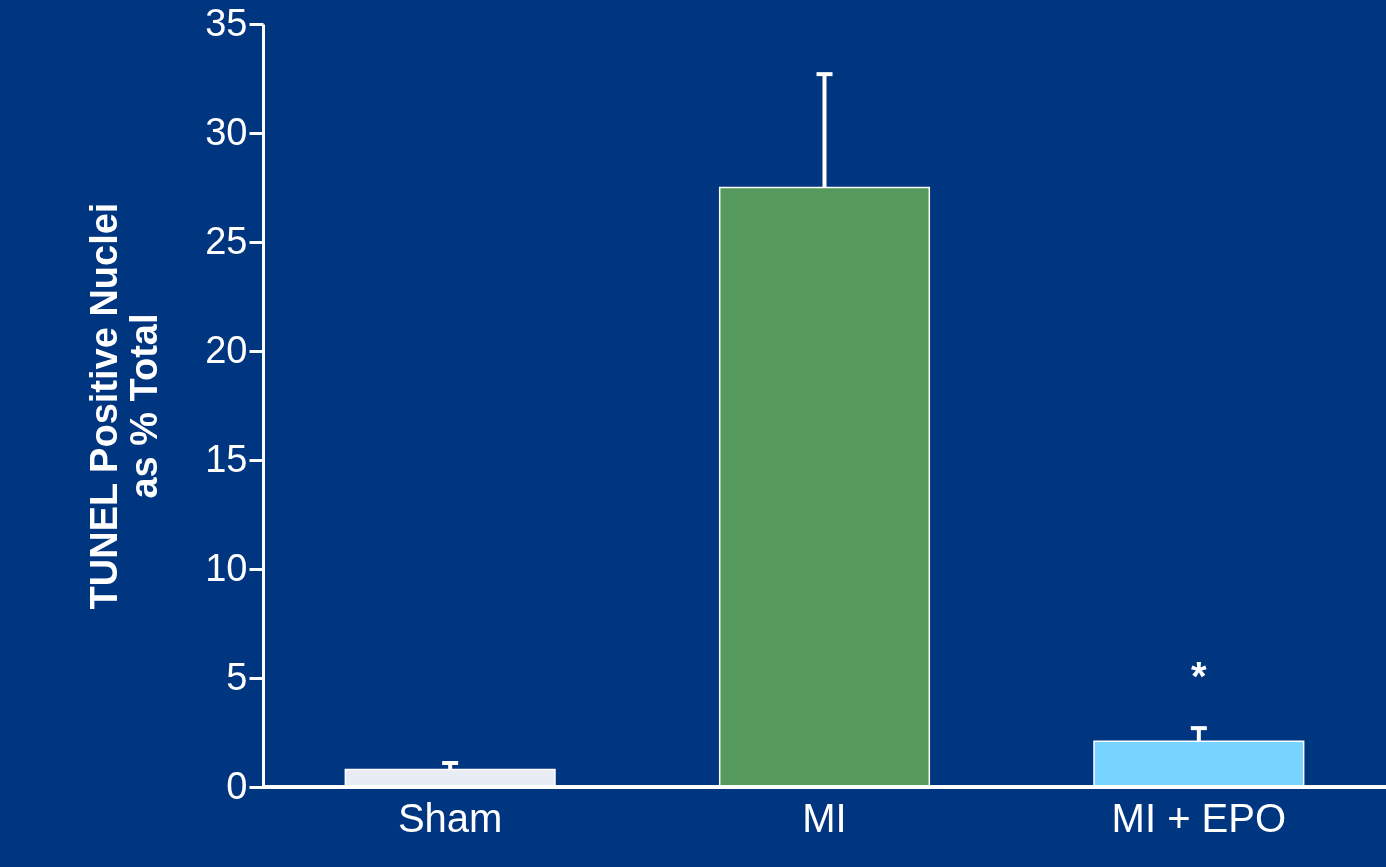 This screenshot has height=867, width=1386. What do you see at coordinates (226, 131) in the screenshot?
I see `y-tick-label: 30` at bounding box center [226, 131].